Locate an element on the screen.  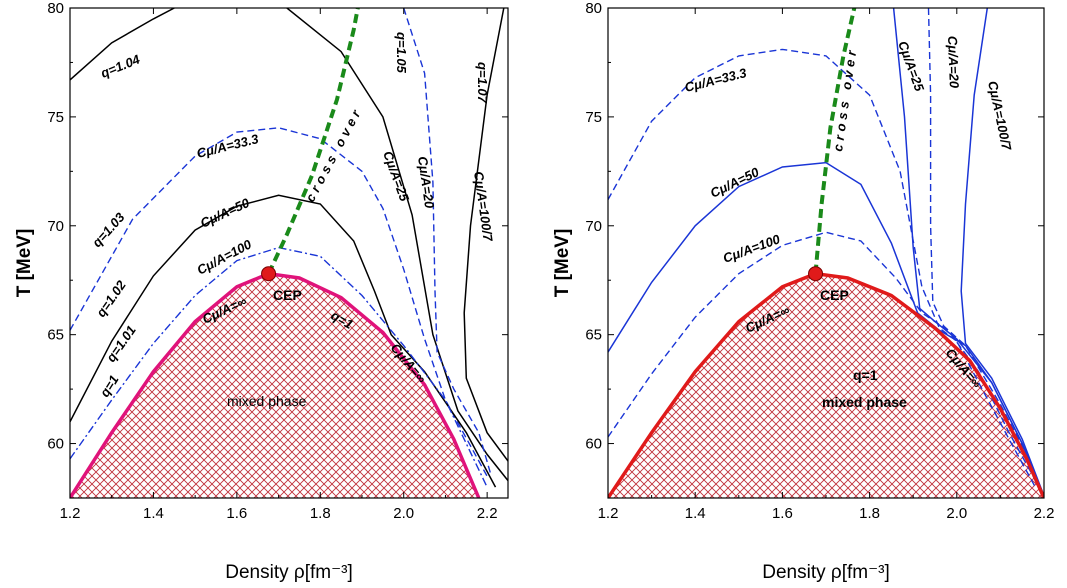
curve-annotation: q=1.05 is located at coordinates (401, 53).